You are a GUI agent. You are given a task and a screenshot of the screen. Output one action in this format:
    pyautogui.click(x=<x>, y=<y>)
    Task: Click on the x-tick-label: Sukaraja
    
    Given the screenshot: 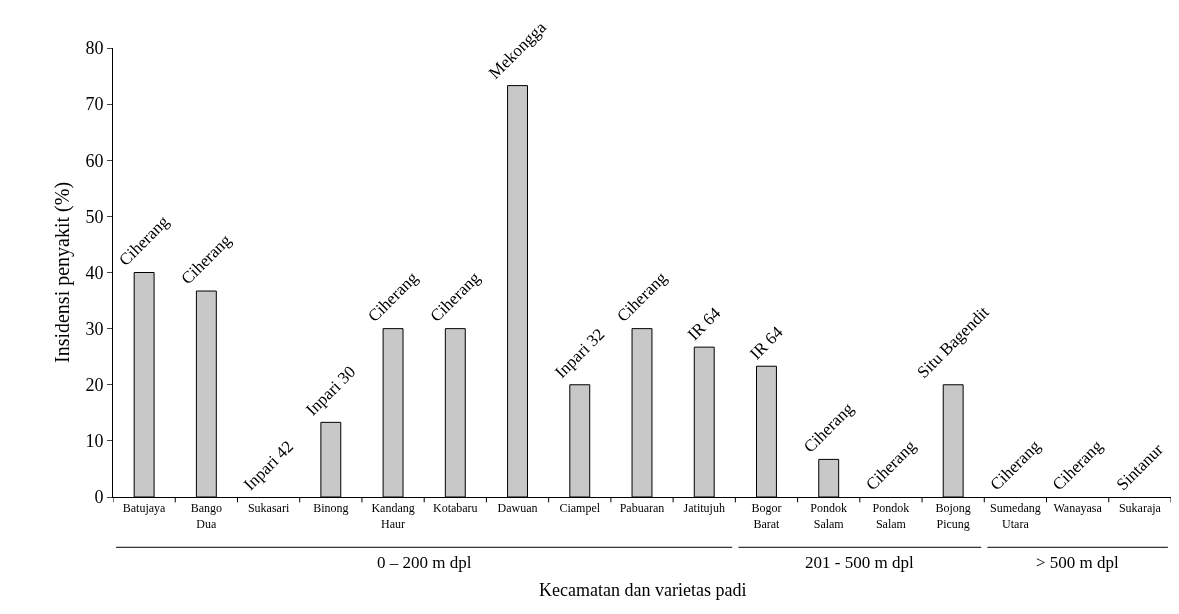 What is the action you would take?
    pyautogui.click(x=1140, y=508)
    